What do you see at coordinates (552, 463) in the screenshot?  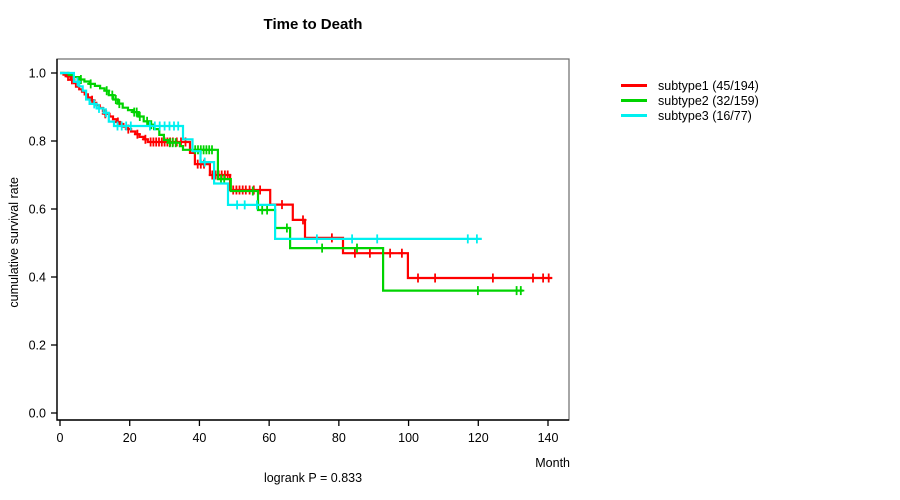 I see `x-axis-label: Month` at bounding box center [552, 463].